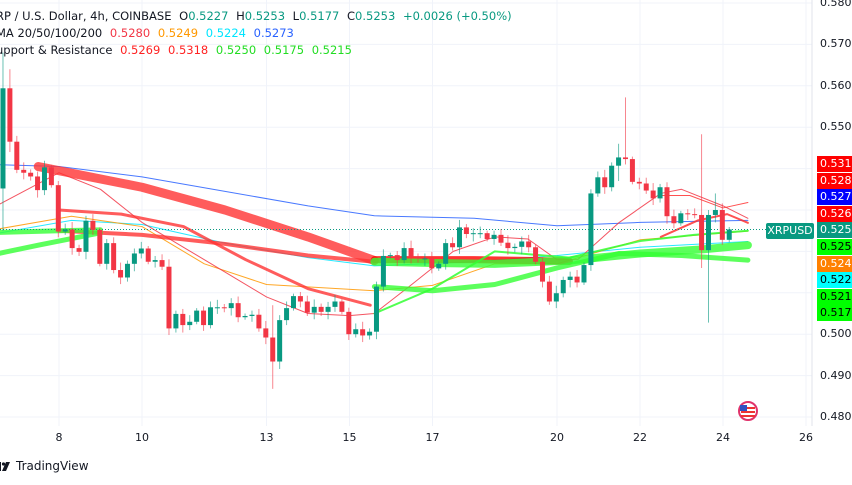  What do you see at coordinates (806, 437) in the screenshot?
I see `time-axis-tick: 26` at bounding box center [806, 437].